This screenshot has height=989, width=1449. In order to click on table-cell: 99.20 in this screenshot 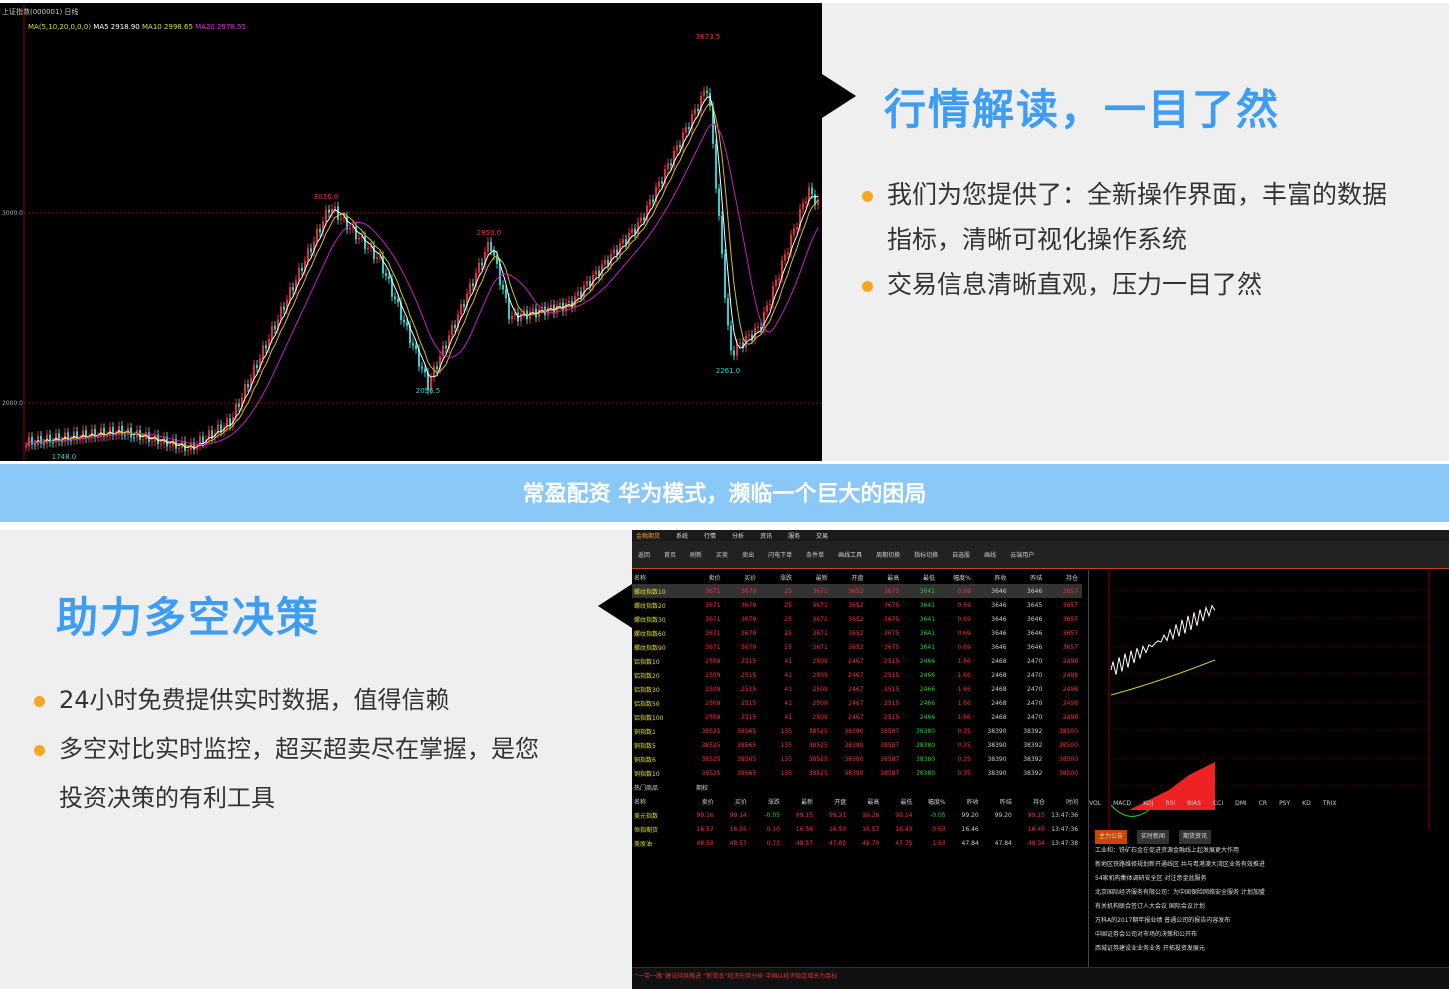, I will do `click(1003, 815)`.